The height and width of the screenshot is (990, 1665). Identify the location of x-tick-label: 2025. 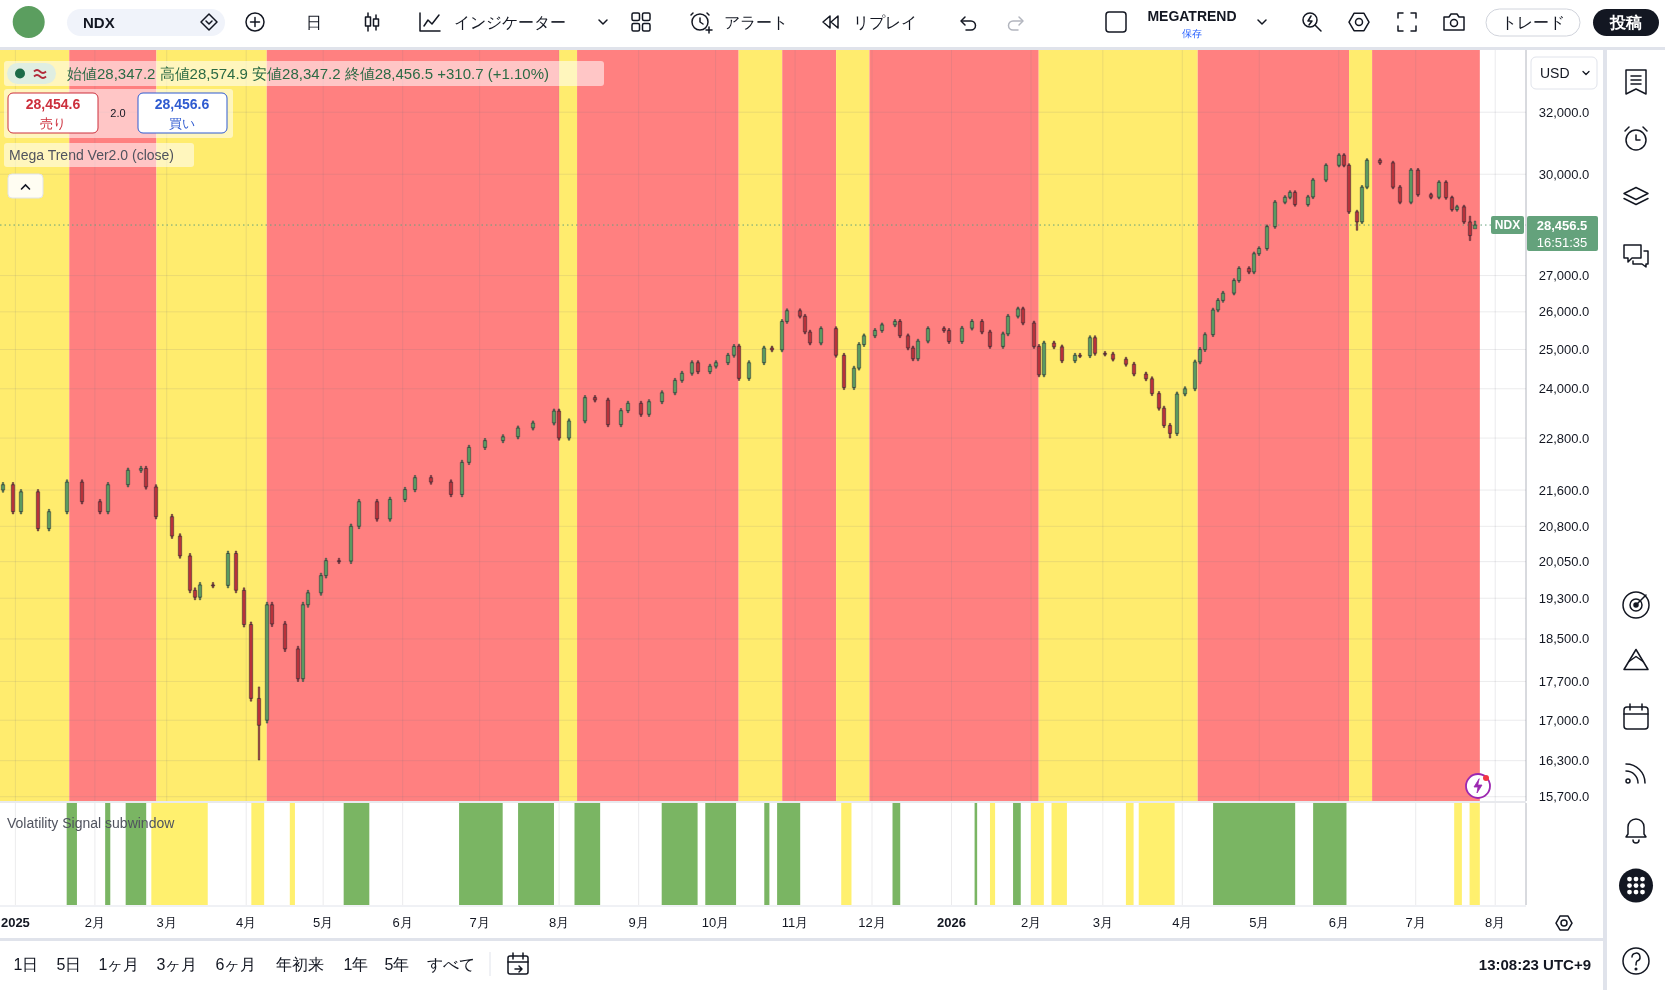
(15, 922).